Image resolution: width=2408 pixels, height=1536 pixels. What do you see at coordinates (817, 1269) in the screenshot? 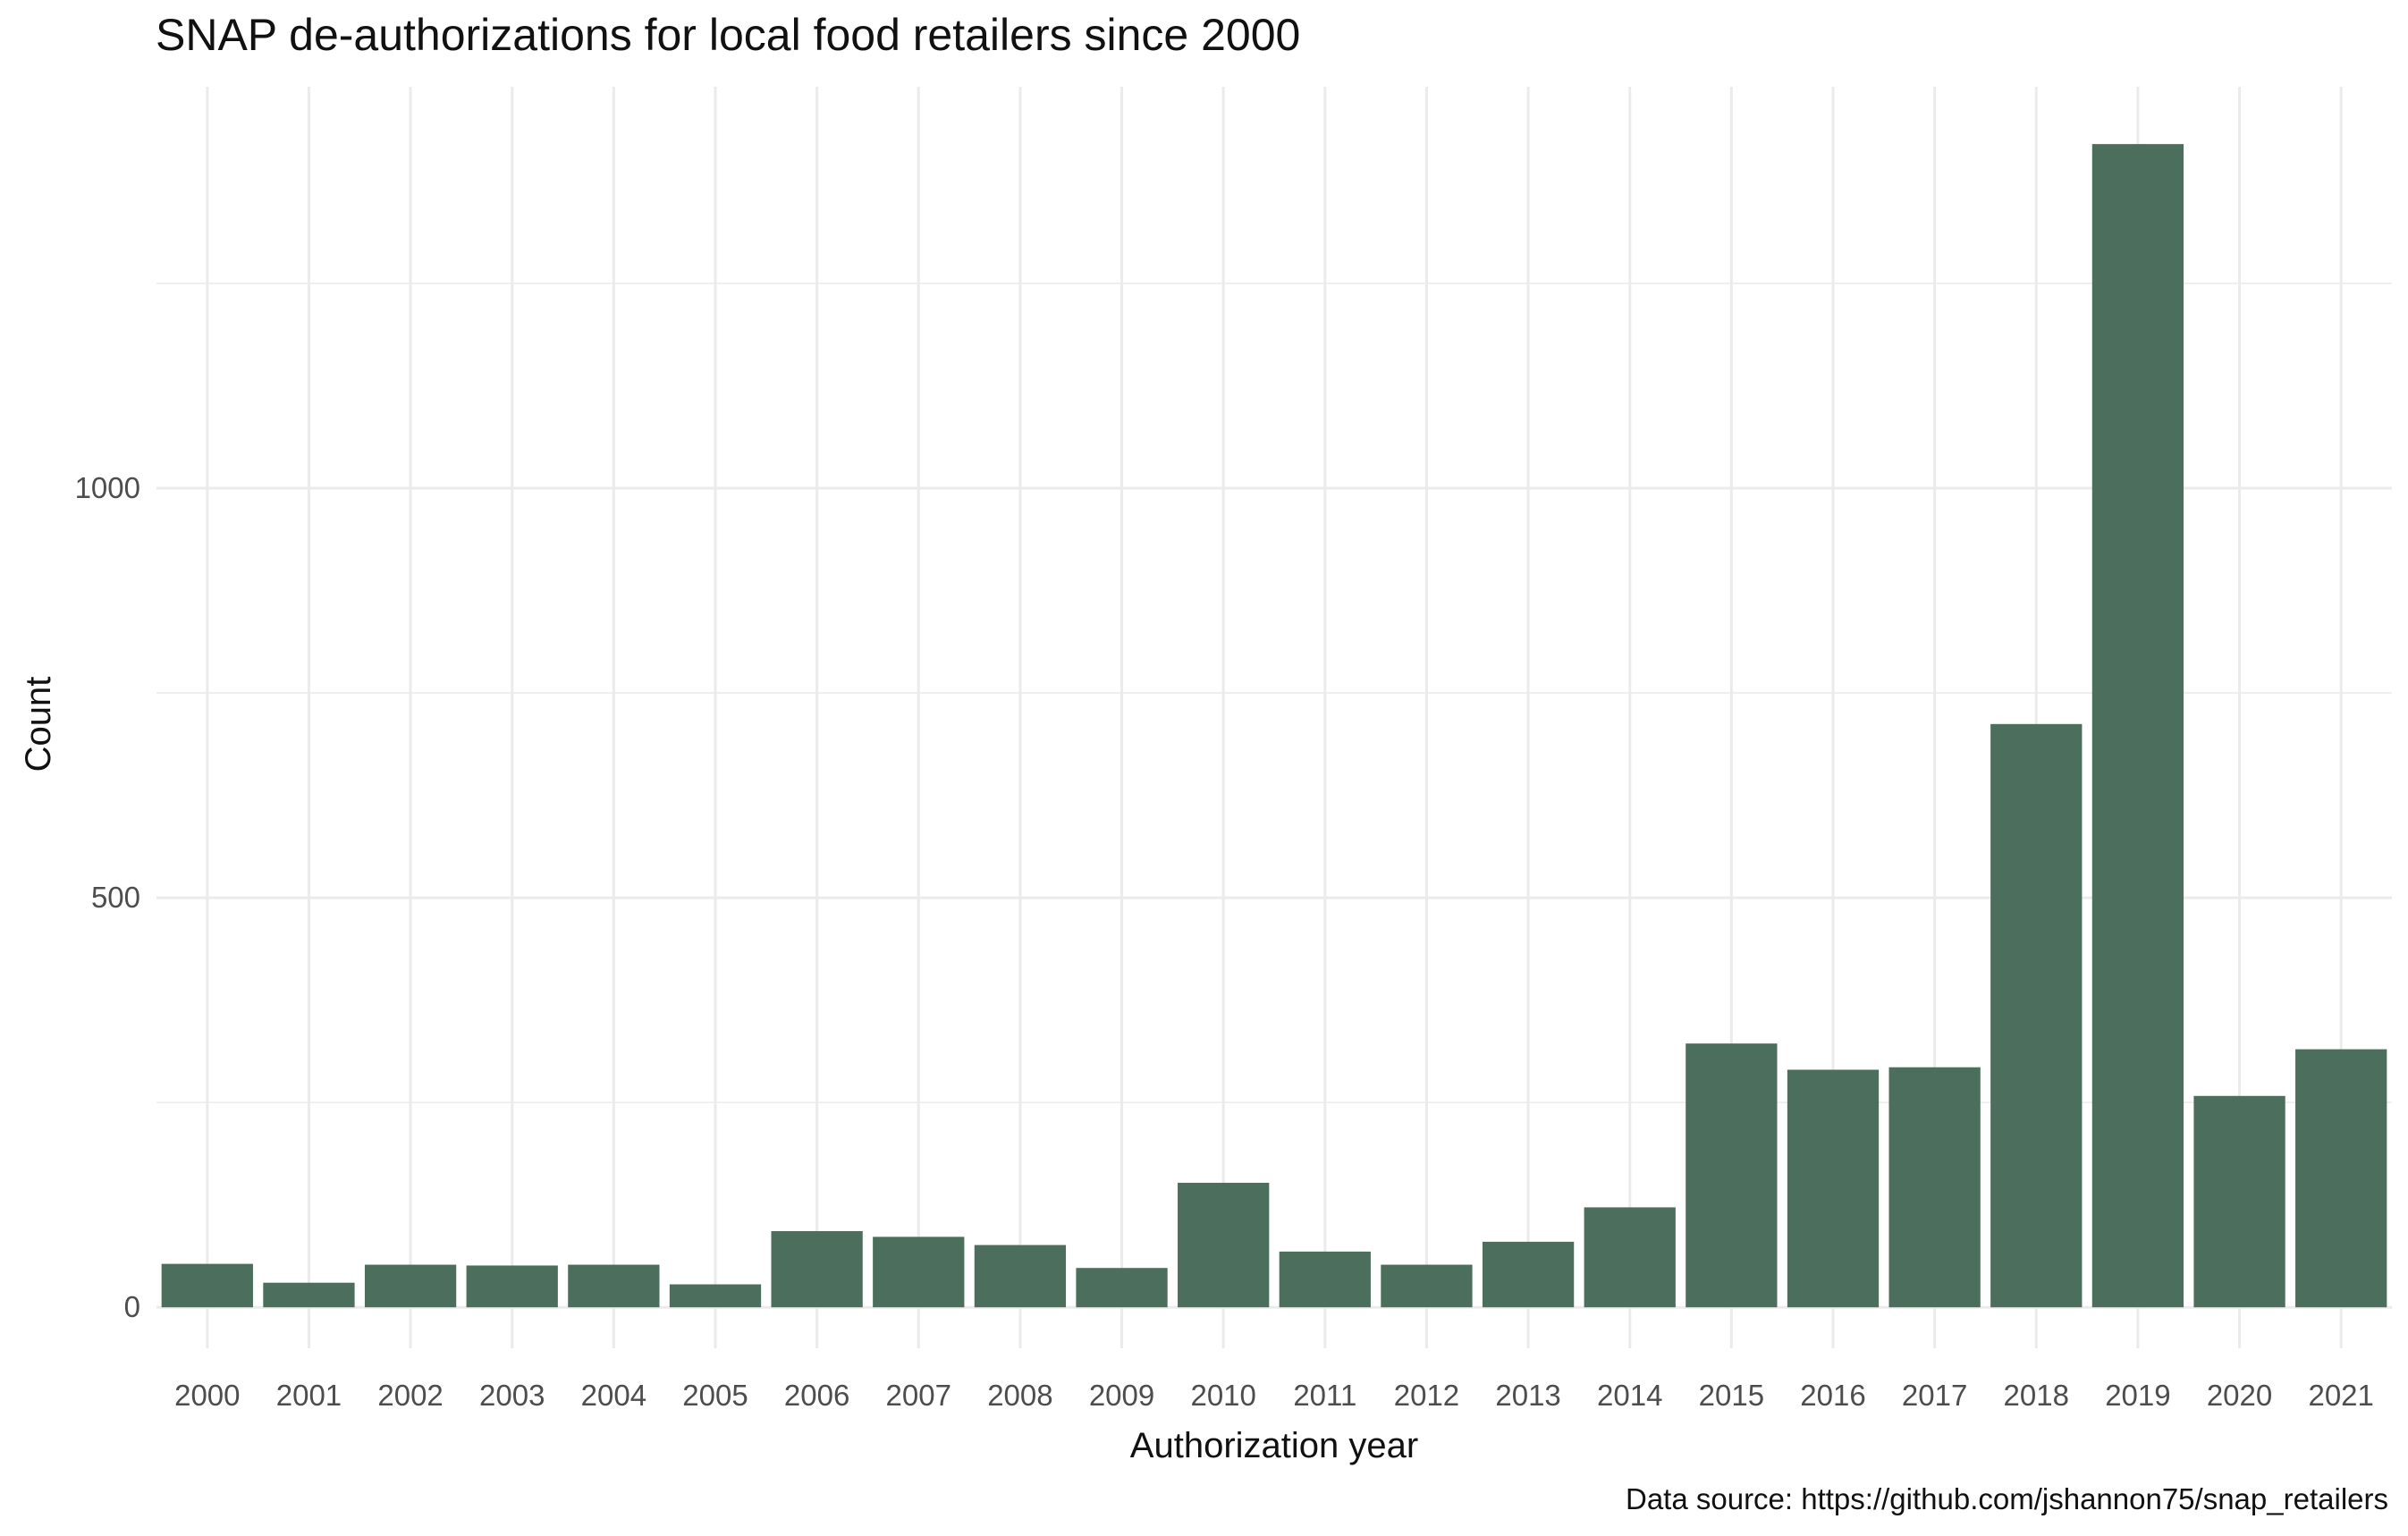
I see `bar-2006` at bounding box center [817, 1269].